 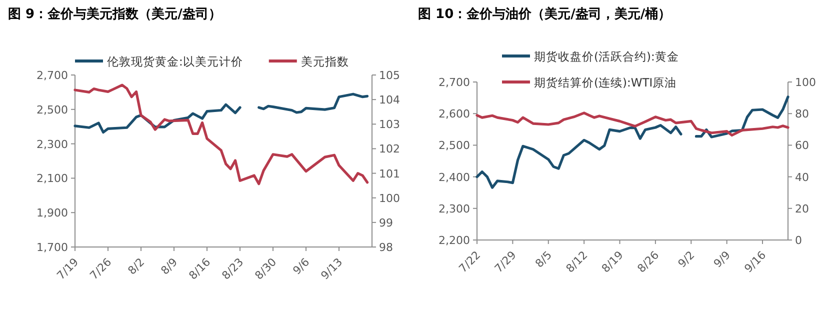 What do you see at coordinates (798, 240) in the screenshot?
I see `y2-tick-label: 0` at bounding box center [798, 240].